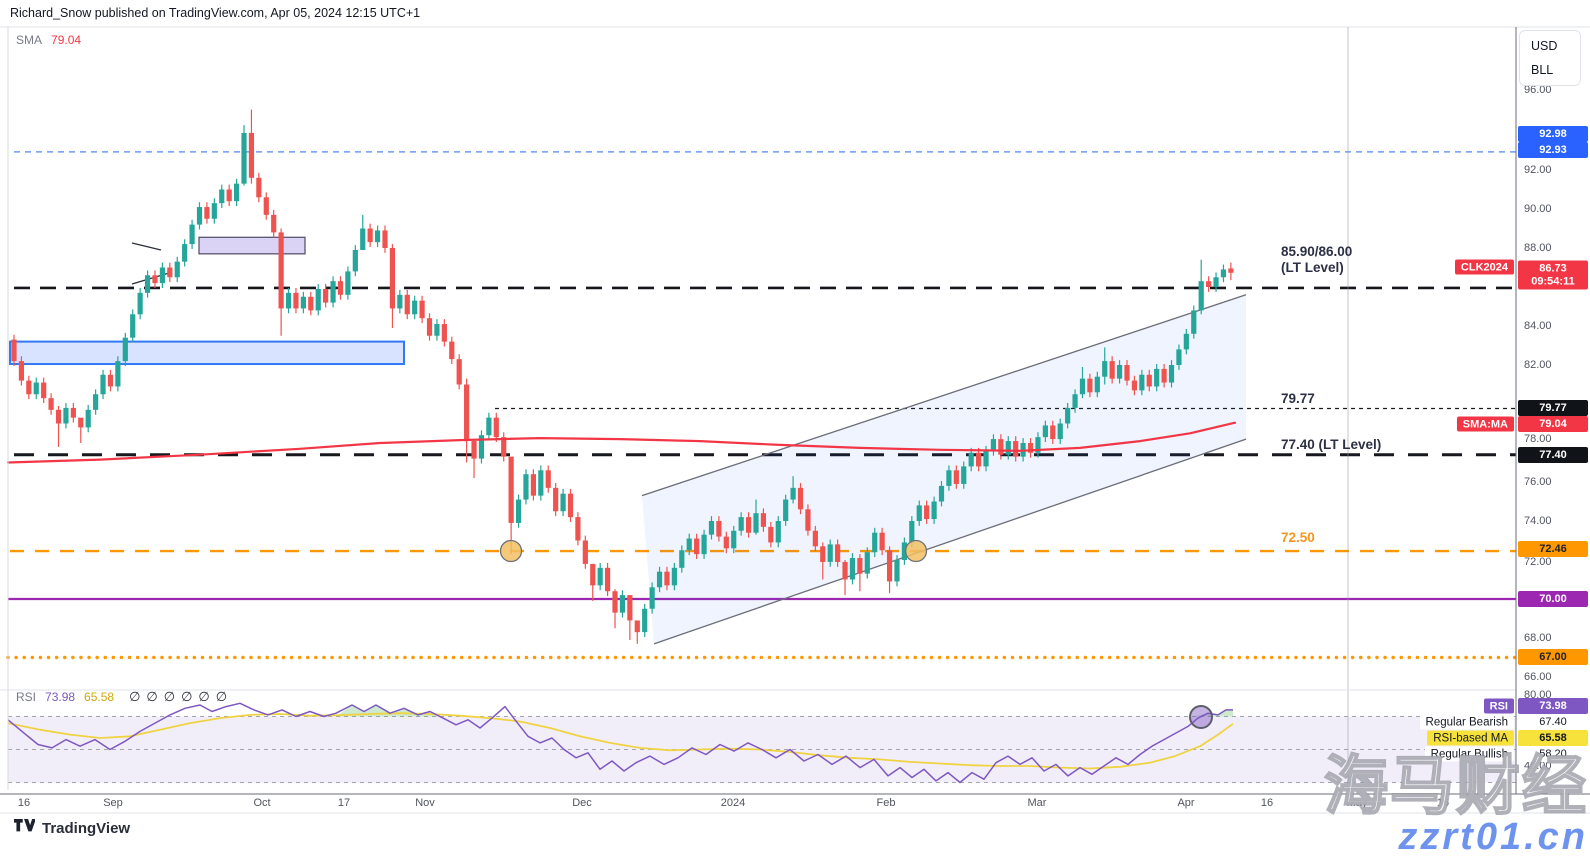 This screenshot has height=857, width=1590. Describe the element at coordinates (1298, 398) in the screenshot. I see `annotation-79-77: 79.77` at that location.